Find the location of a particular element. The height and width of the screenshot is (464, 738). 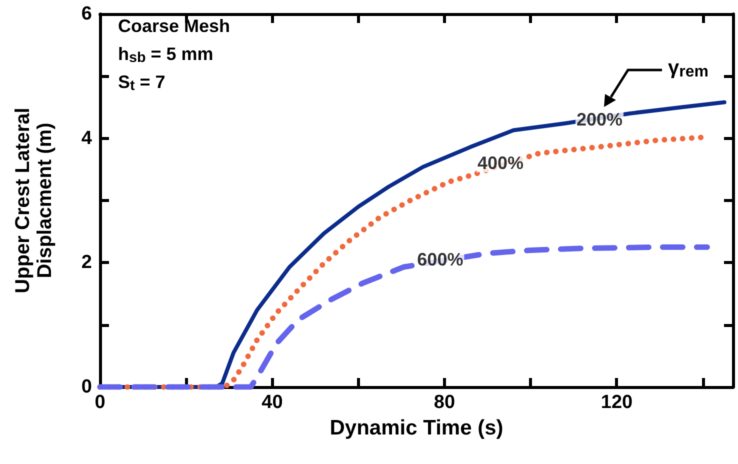

x-axis-title: Dynamic Time (s) is located at coordinates (417, 428).